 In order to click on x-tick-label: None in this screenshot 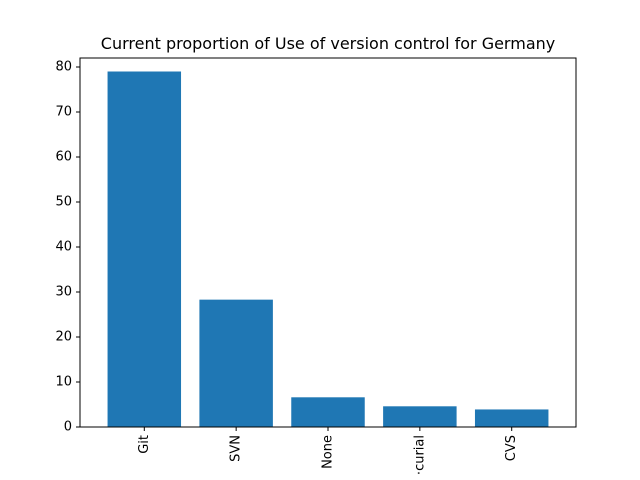, I will do `click(328, 452)`.